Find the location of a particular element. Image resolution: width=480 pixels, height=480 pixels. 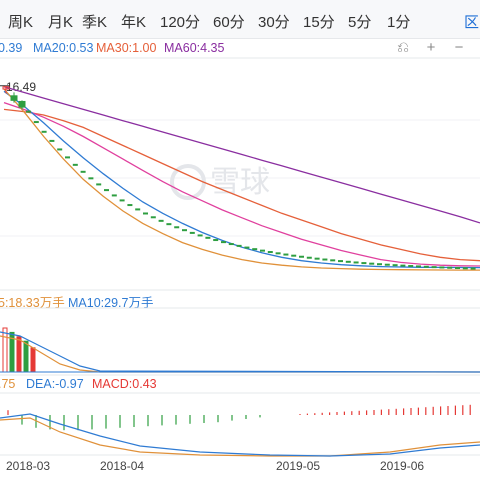

x-label-2: 2018-04 is located at coordinates (122, 466).